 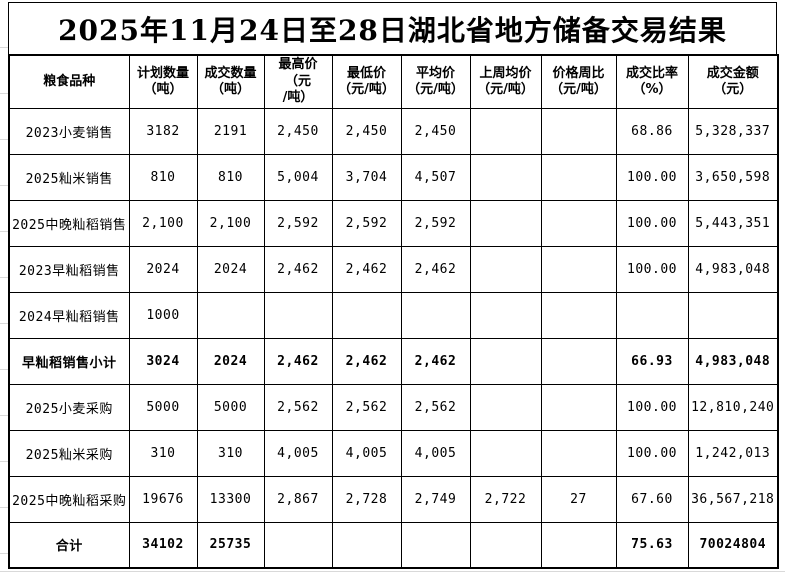 I want to click on sheet-gridline-bottom, so click(x=392, y=571).